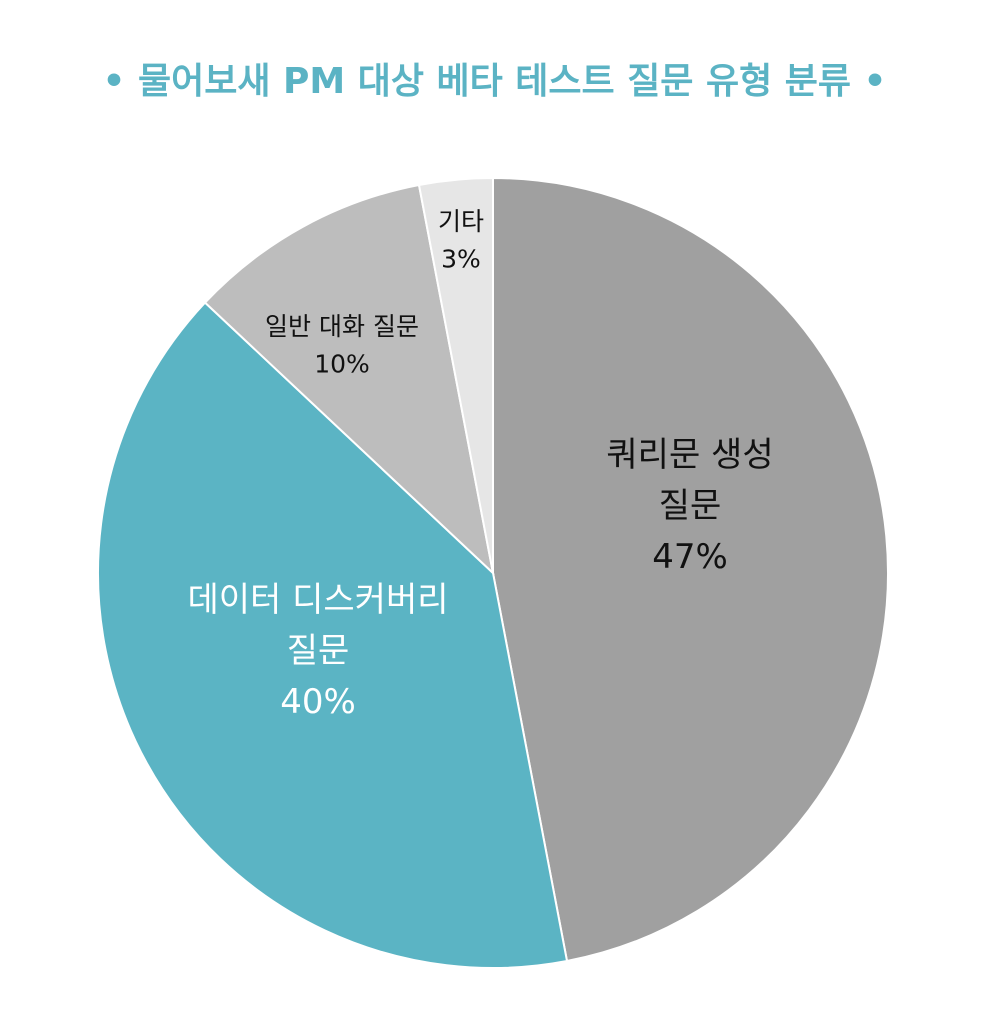  I want to click on slice-query-label: 쿼리문 생성, so click(689, 455).